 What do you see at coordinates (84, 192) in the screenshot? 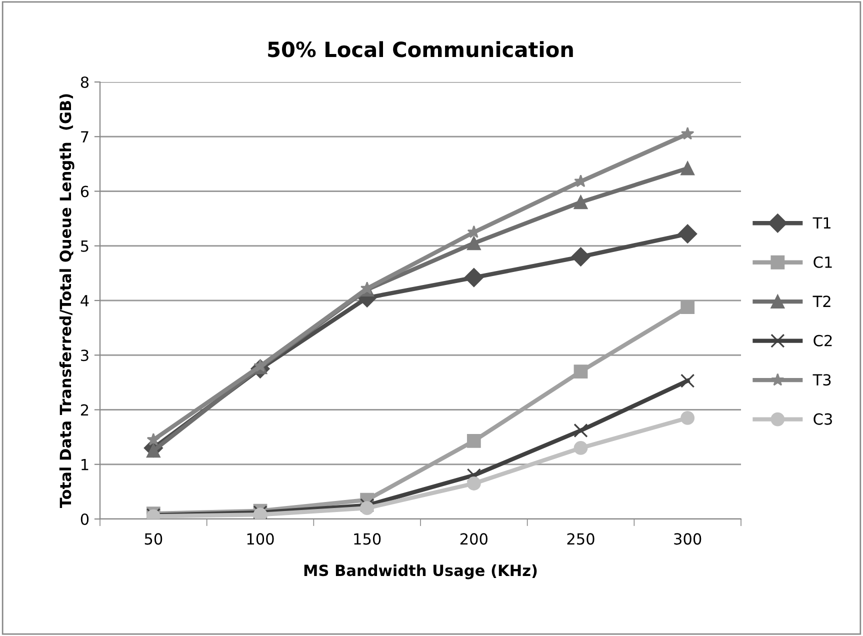
I see `y-tick-label: 6` at bounding box center [84, 192].